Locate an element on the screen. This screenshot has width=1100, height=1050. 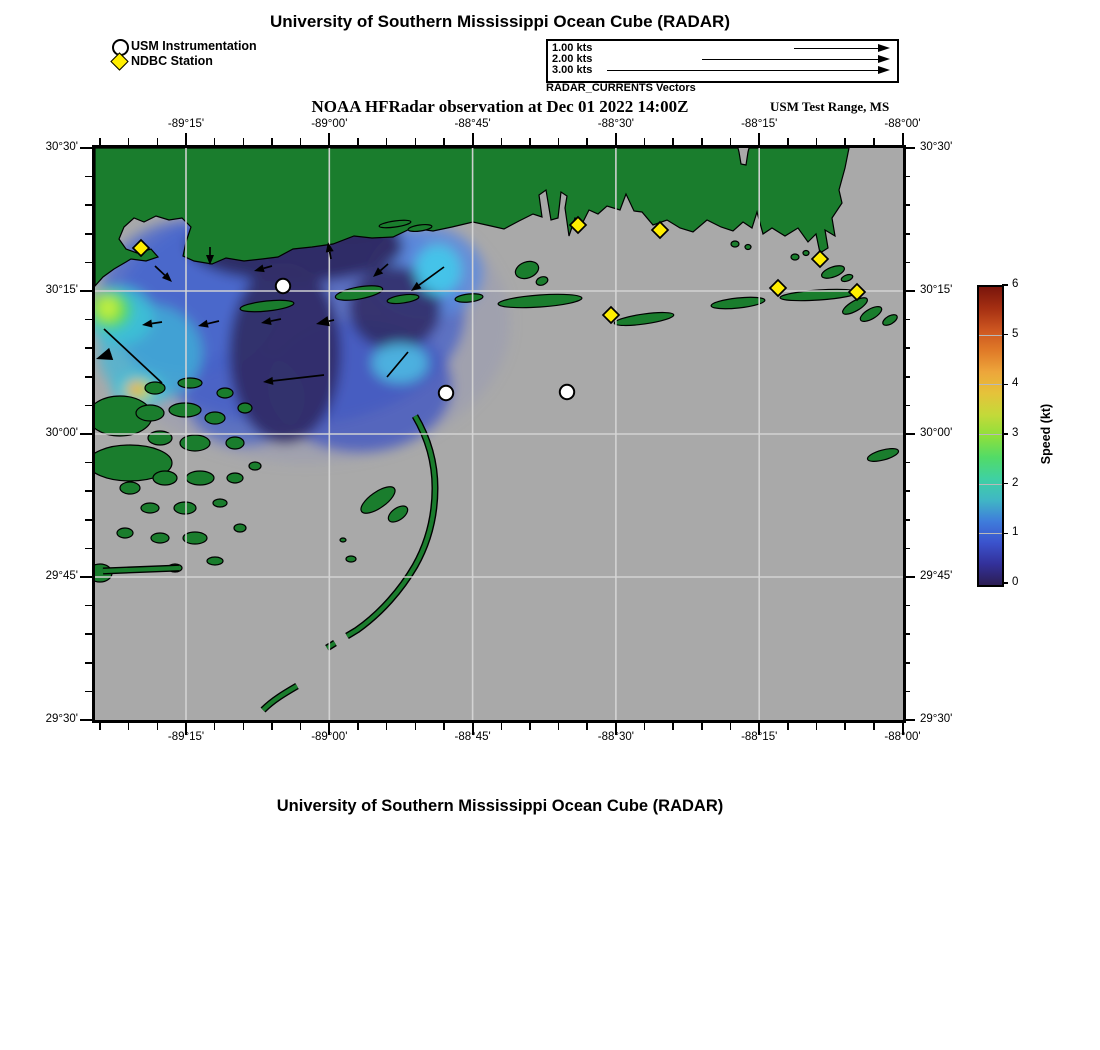
range-label: USM Test Range, MS is located at coordinates (830, 106).